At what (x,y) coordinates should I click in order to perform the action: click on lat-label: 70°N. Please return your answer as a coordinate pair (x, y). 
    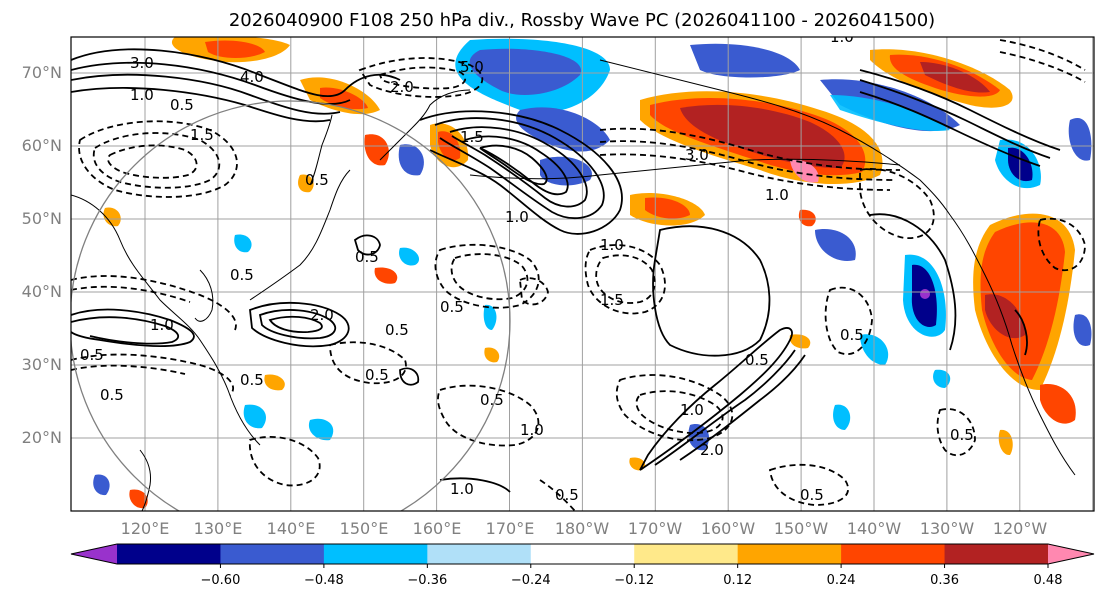
    Looking at the image, I should click on (42, 72).